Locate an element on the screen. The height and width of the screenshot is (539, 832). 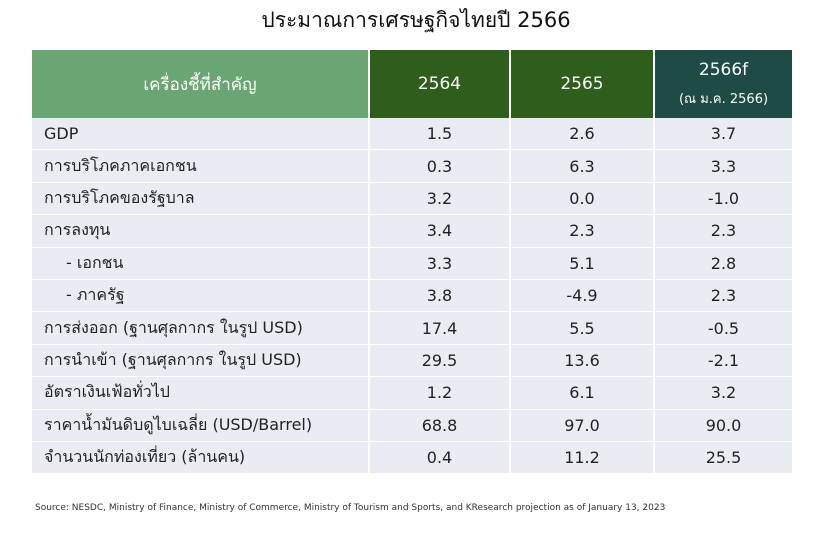
value-cell: -0.5 is located at coordinates (723, 328).